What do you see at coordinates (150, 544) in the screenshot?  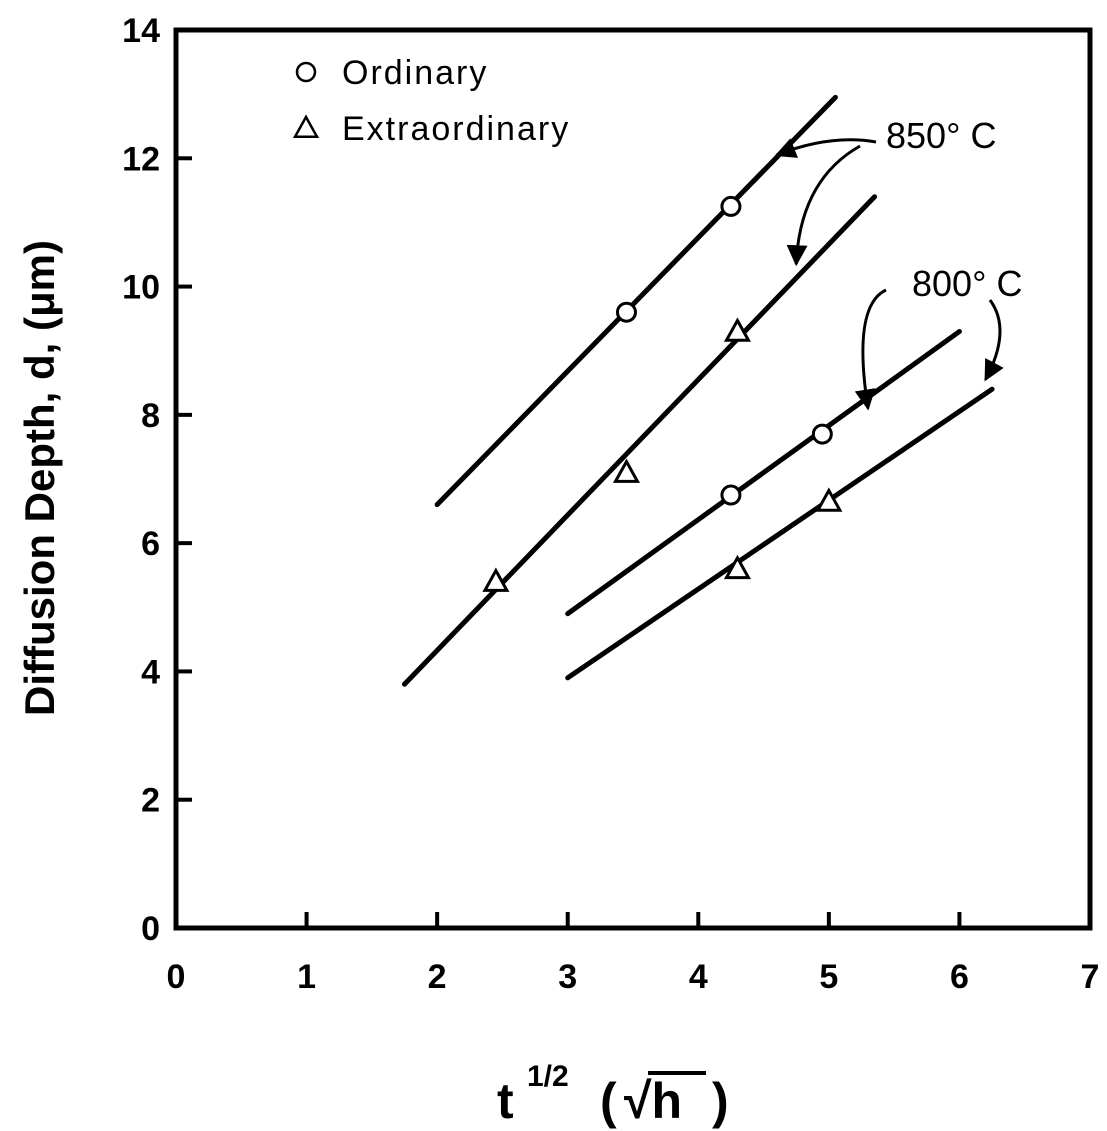 I see `y-tick-label: 6` at bounding box center [150, 544].